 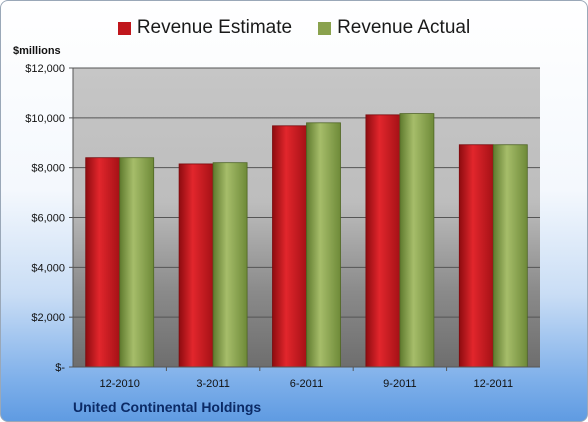 I want to click on legend-swatch-estimate, so click(x=124, y=28).